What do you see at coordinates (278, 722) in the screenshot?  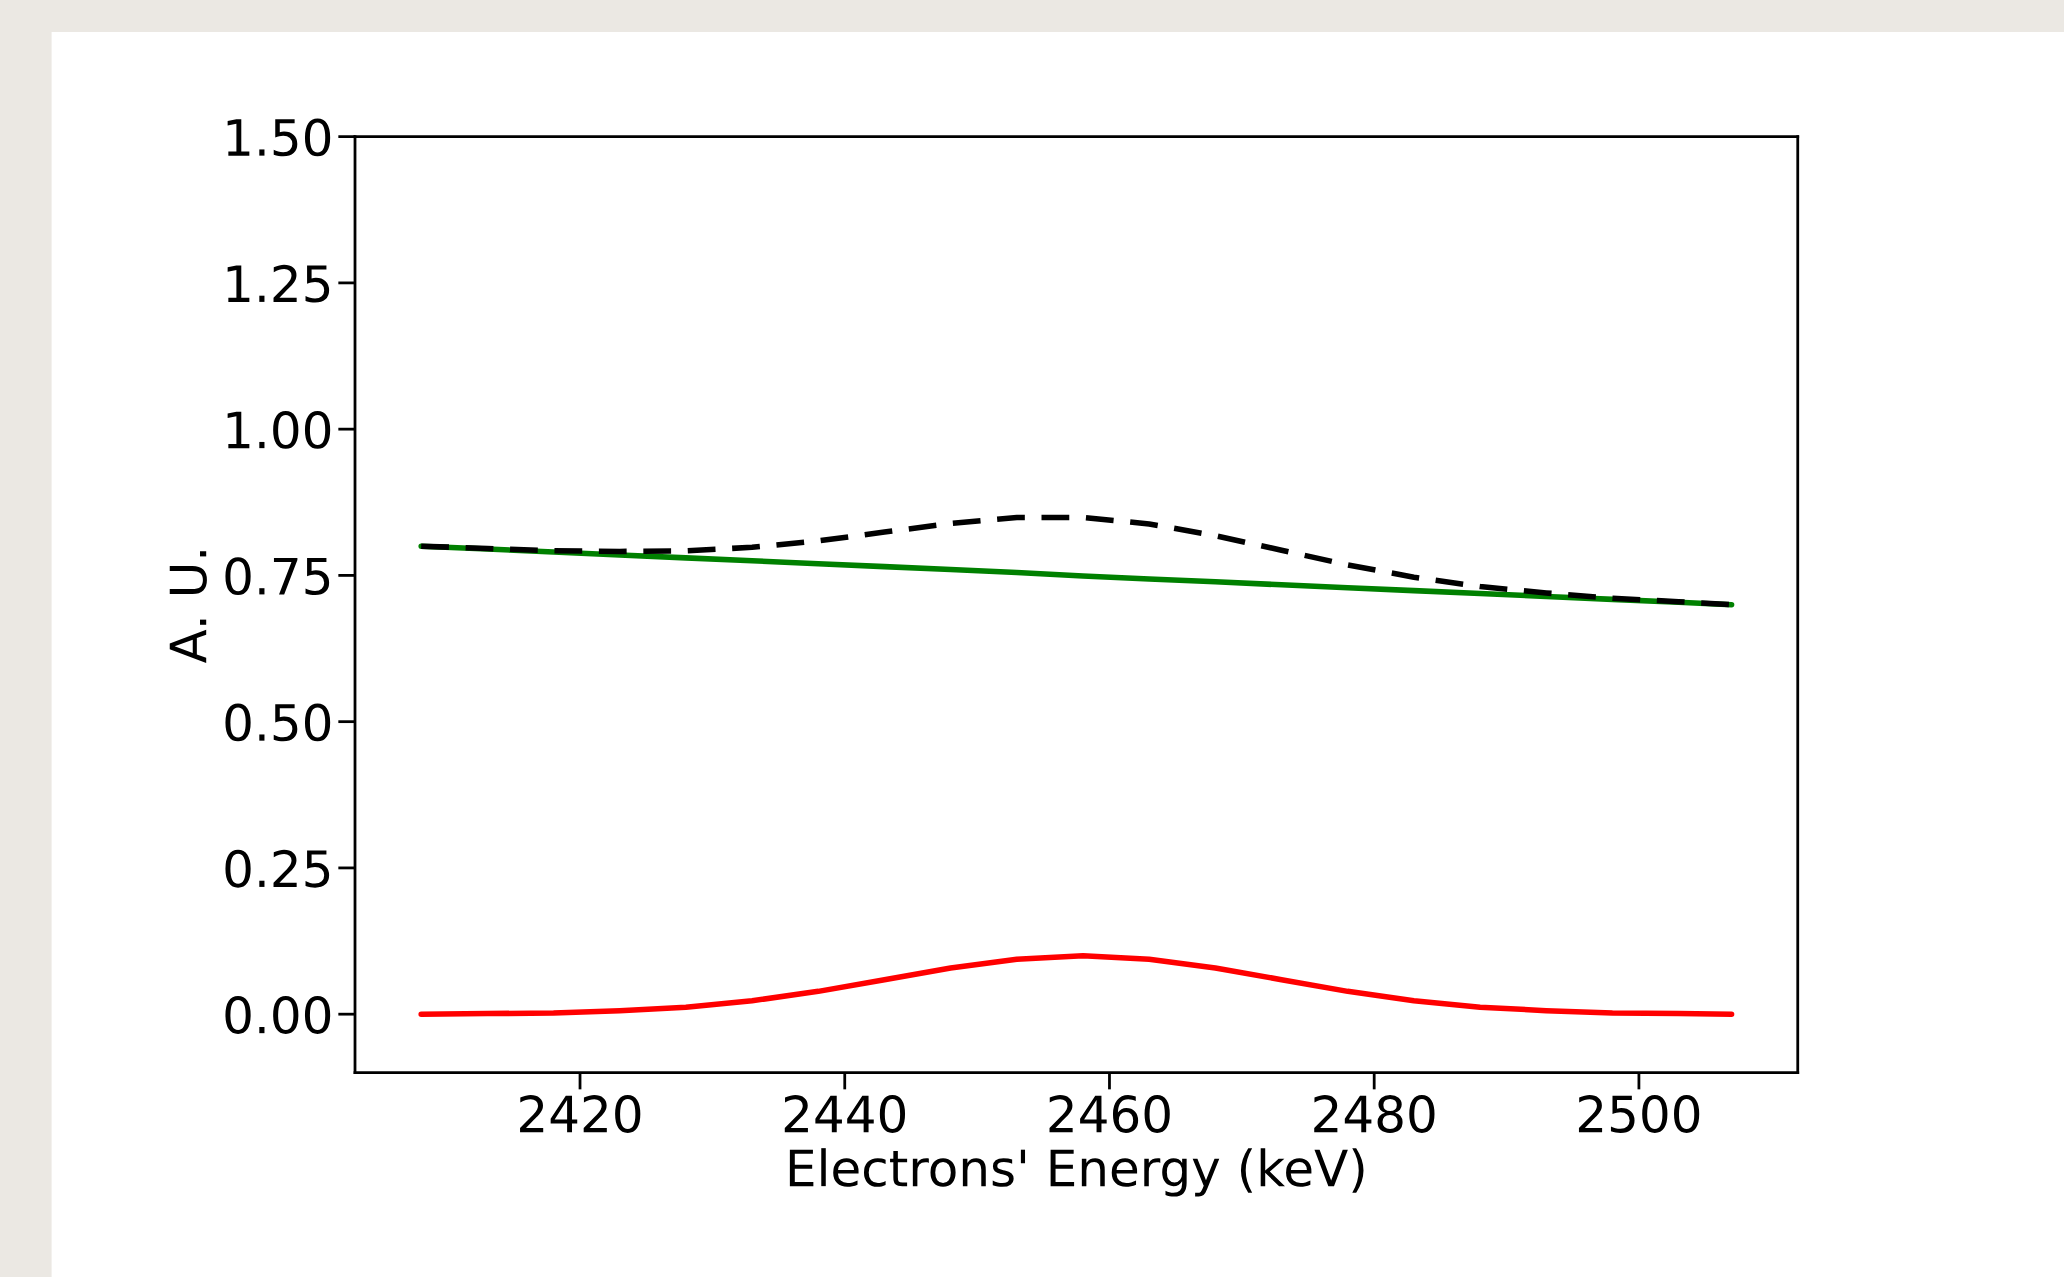 I see `y-tick-label: 0.50` at bounding box center [278, 722].